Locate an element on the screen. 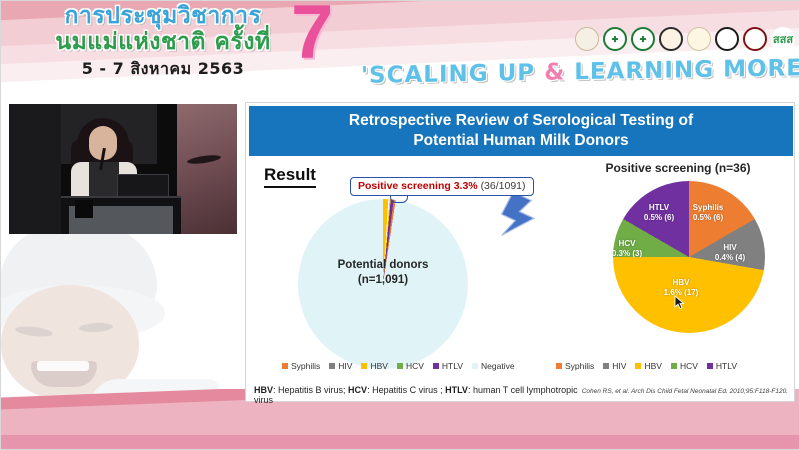 The height and width of the screenshot is (450, 800). pie-center-line1: Potential donors is located at coordinates (383, 265).